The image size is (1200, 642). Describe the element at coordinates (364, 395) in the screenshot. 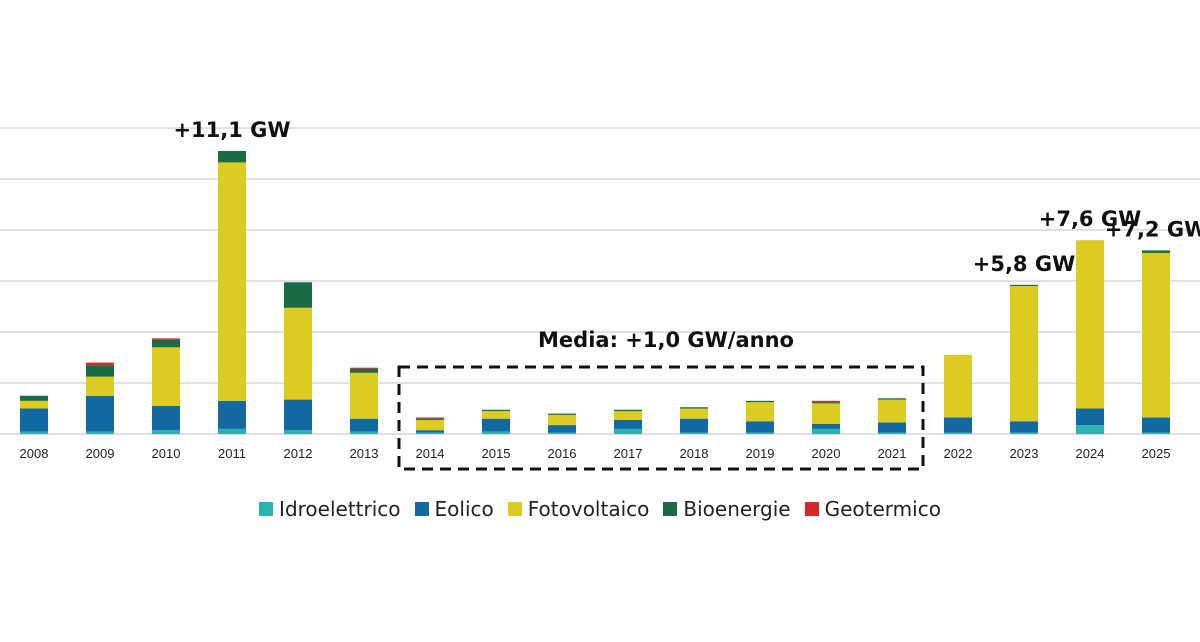

I see `bar-fotovoltaico-2013` at that location.